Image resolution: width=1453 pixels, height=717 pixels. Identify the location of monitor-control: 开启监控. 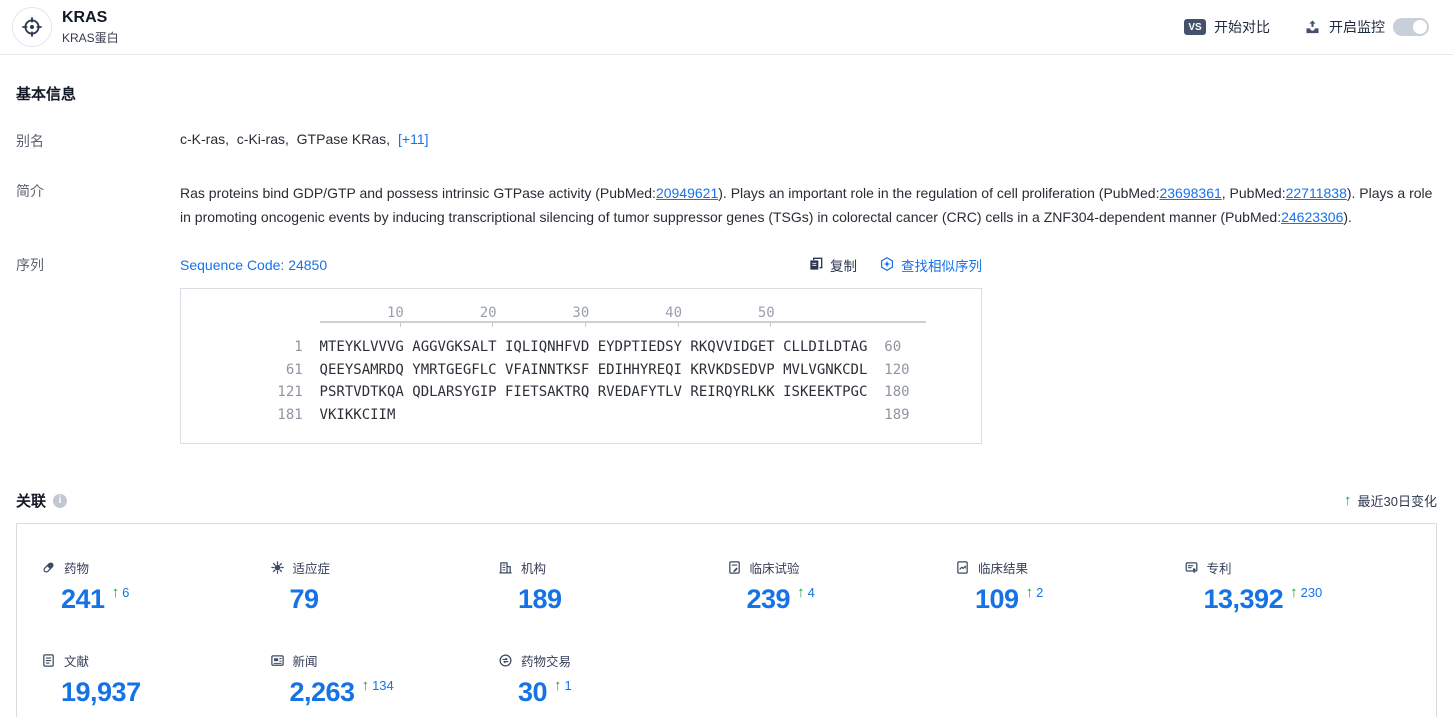
(1366, 27).